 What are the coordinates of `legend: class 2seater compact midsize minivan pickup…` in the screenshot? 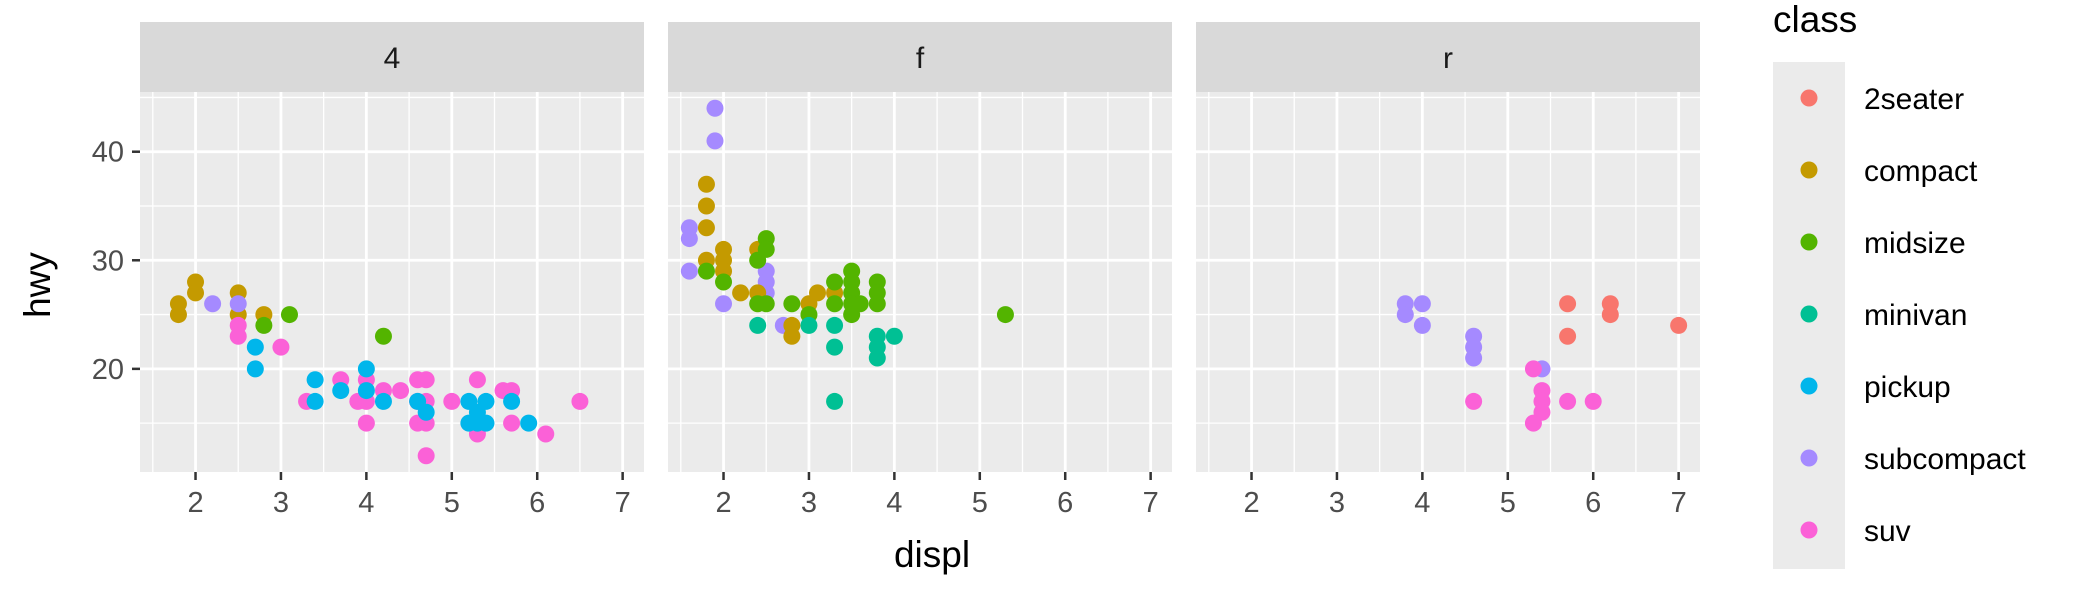 It's located at (1899, 284).